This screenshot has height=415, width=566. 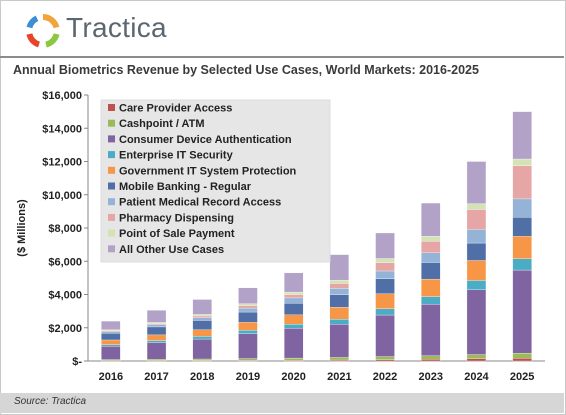 I want to click on source-note: Source: Tractica, so click(x=50, y=401).